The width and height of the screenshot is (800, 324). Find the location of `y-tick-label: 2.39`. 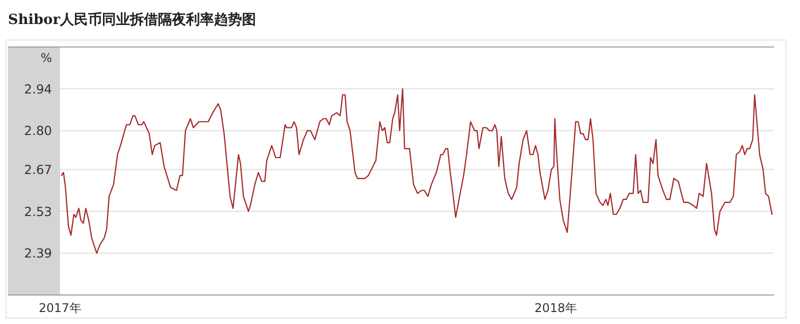

y-tick-label: 2.39 is located at coordinates (38, 253).